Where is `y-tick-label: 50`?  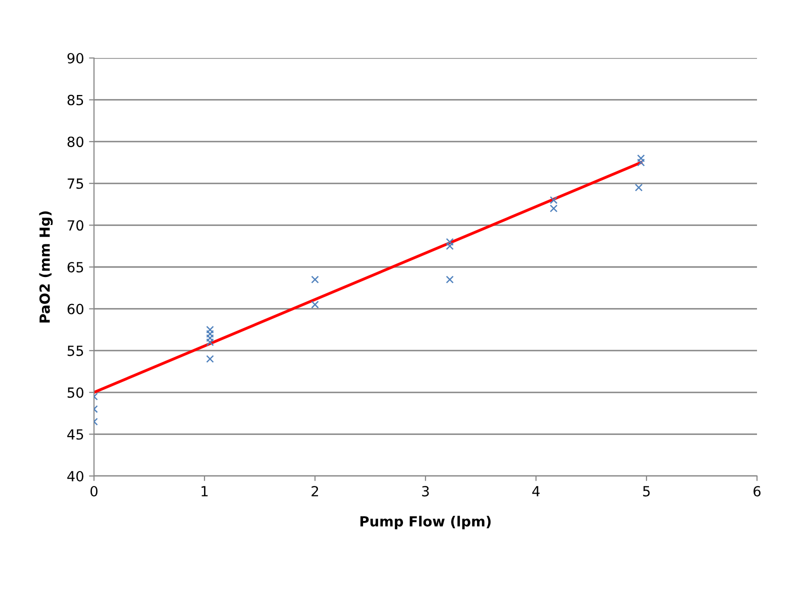
y-tick-label: 50 is located at coordinates (76, 392).